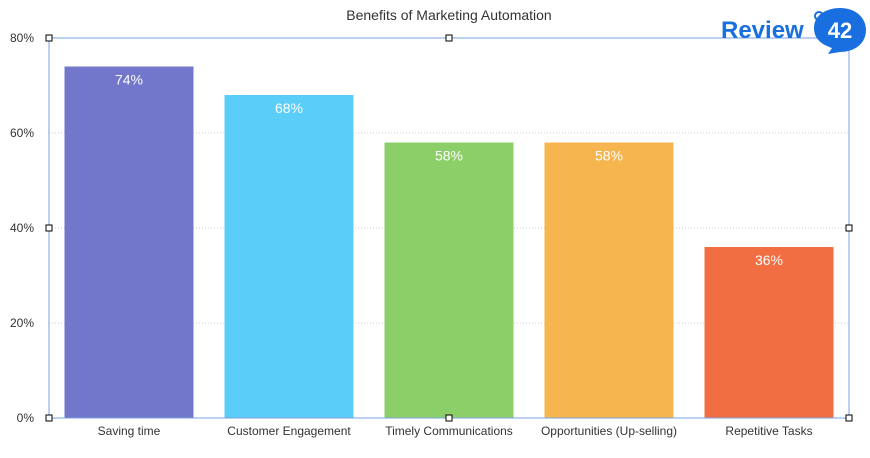 The height and width of the screenshot is (458, 870). I want to click on y-tick-label: 80%, so click(22, 38).